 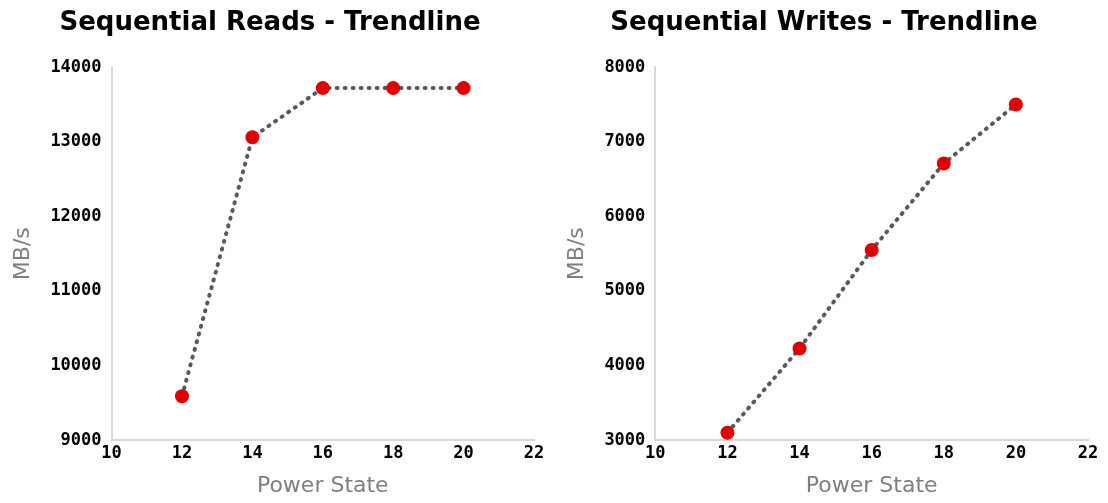 What do you see at coordinates (625, 214) in the screenshot?
I see `y-tick-label: 6000` at bounding box center [625, 214].